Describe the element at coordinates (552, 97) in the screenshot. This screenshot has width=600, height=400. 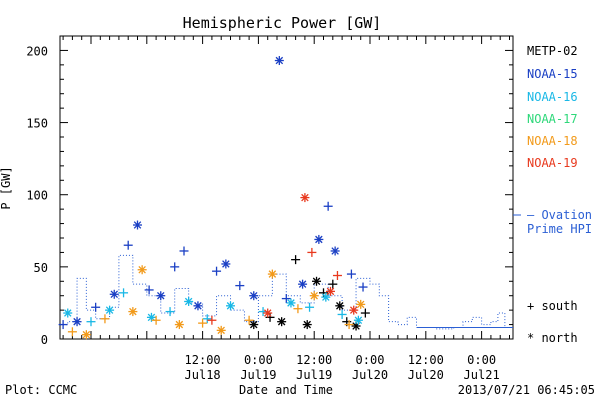
I see `legend-entry-noaa-16: NOAA-16` at that location.